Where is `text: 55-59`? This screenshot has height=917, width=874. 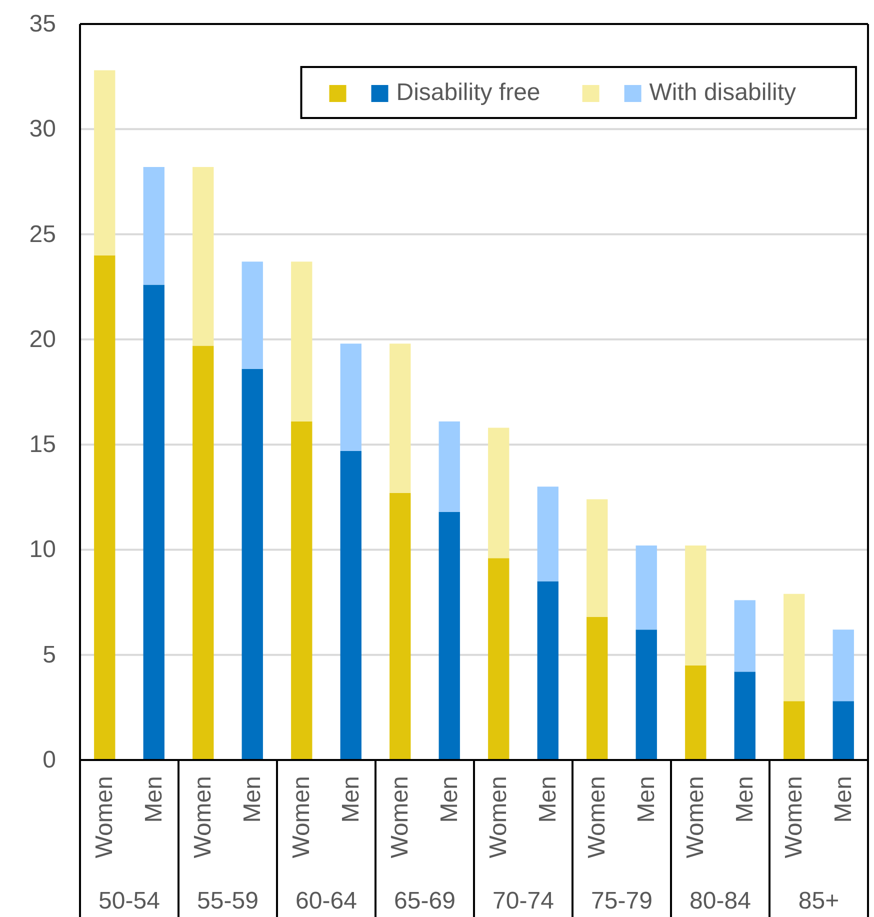 text: 55-59 is located at coordinates (227, 901).